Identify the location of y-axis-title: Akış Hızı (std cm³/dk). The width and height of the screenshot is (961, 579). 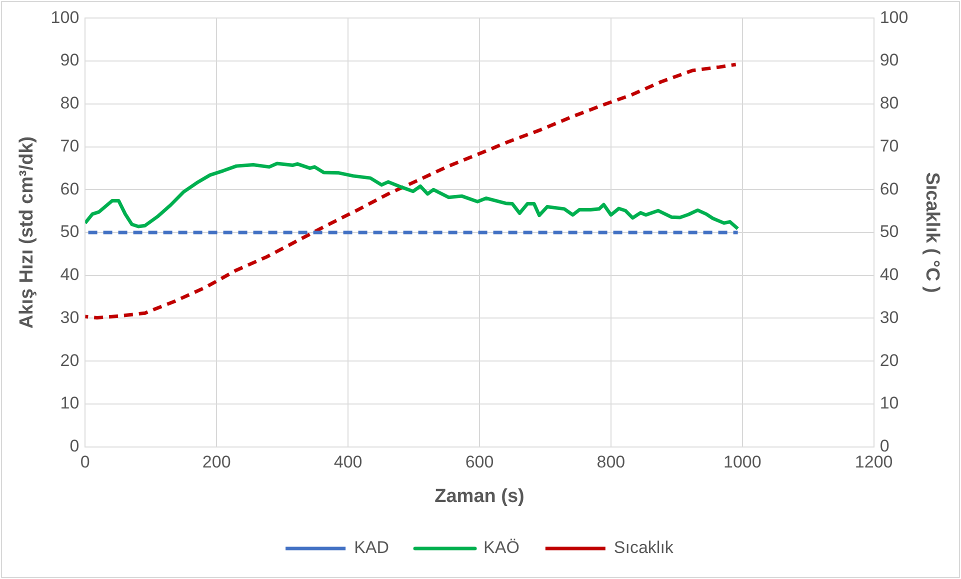
(27, 232).